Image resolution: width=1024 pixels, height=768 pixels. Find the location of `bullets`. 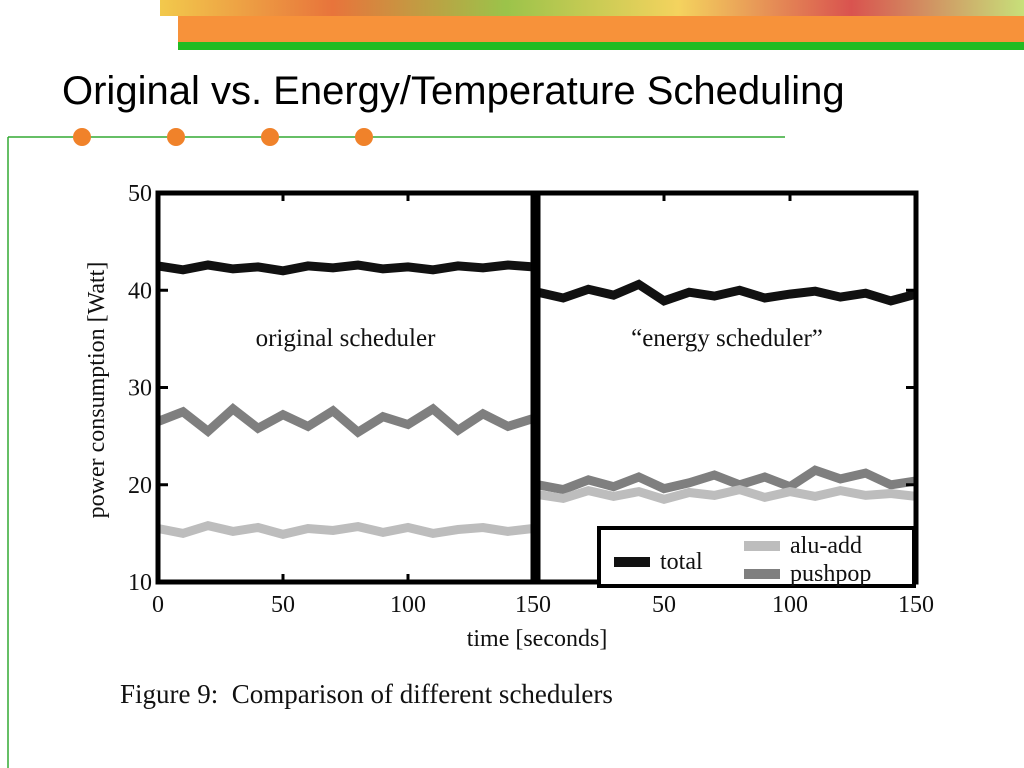

bullets is located at coordinates (223, 137).